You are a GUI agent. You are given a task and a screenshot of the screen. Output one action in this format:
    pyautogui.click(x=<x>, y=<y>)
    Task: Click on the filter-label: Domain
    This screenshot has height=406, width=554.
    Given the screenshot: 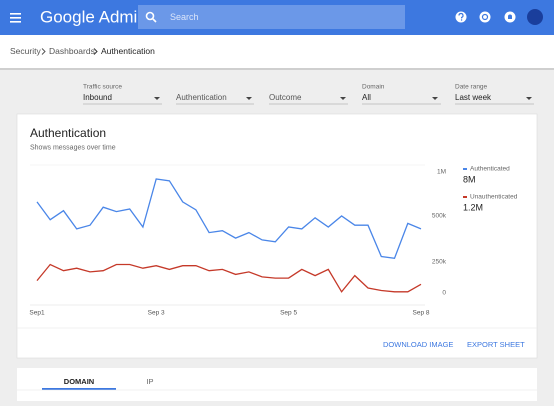 What is the action you would take?
    pyautogui.click(x=373, y=87)
    